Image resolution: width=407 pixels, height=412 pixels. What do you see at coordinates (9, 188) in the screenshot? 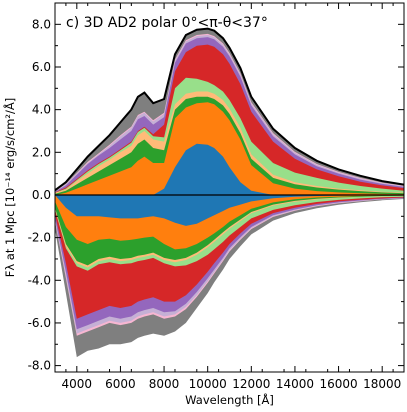
I see `y-axis-label: Fλ at 1 Mpc [10⁻¹⁴ erg/s/cm²/Å]` at bounding box center [9, 188].